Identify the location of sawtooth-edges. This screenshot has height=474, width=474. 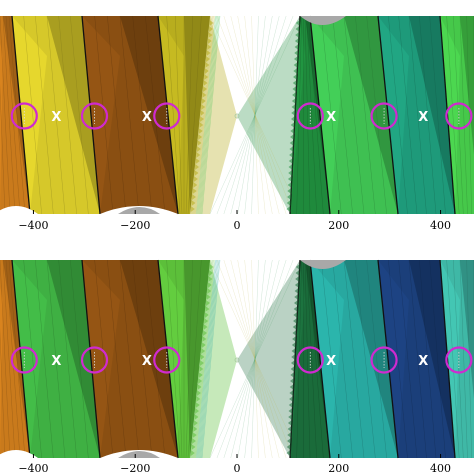
(245, 360).